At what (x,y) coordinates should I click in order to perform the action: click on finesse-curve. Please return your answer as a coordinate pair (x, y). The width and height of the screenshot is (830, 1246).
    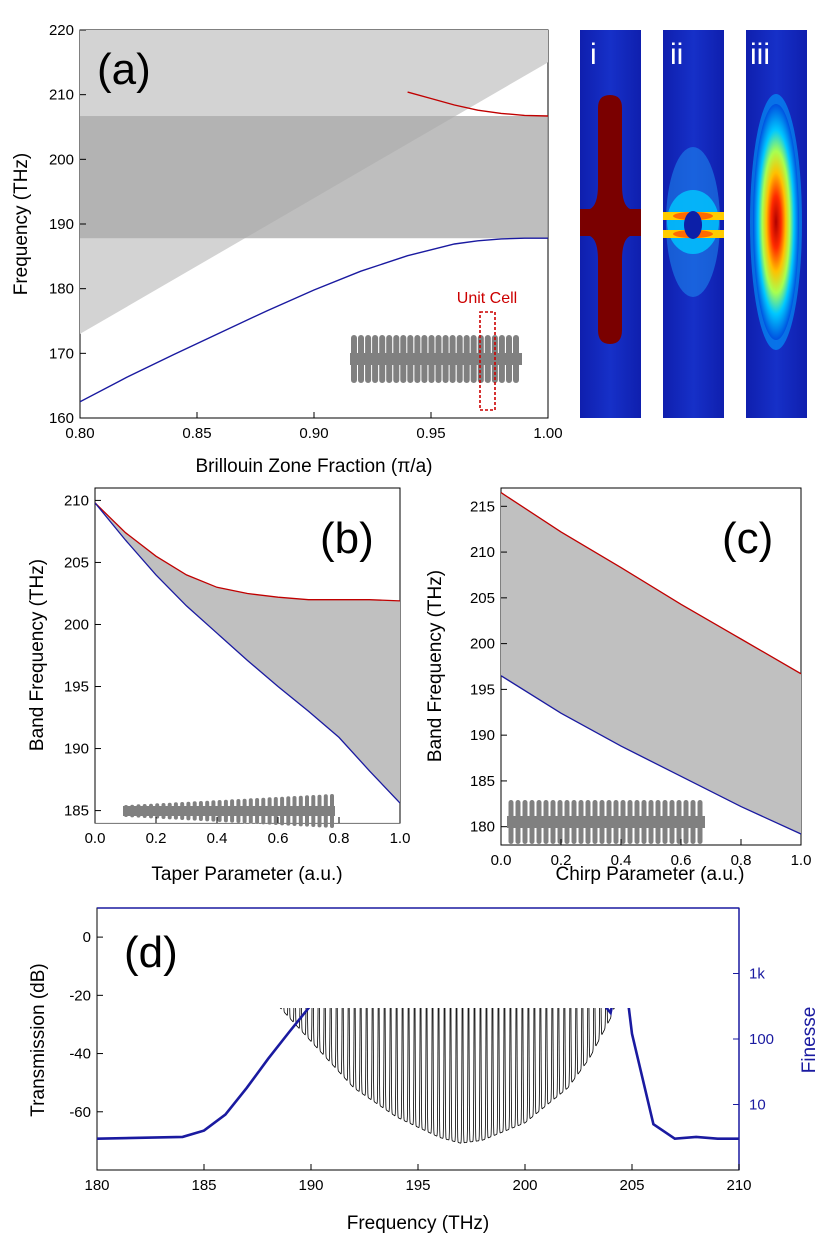
    Looking at the image, I should click on (418, 1074).